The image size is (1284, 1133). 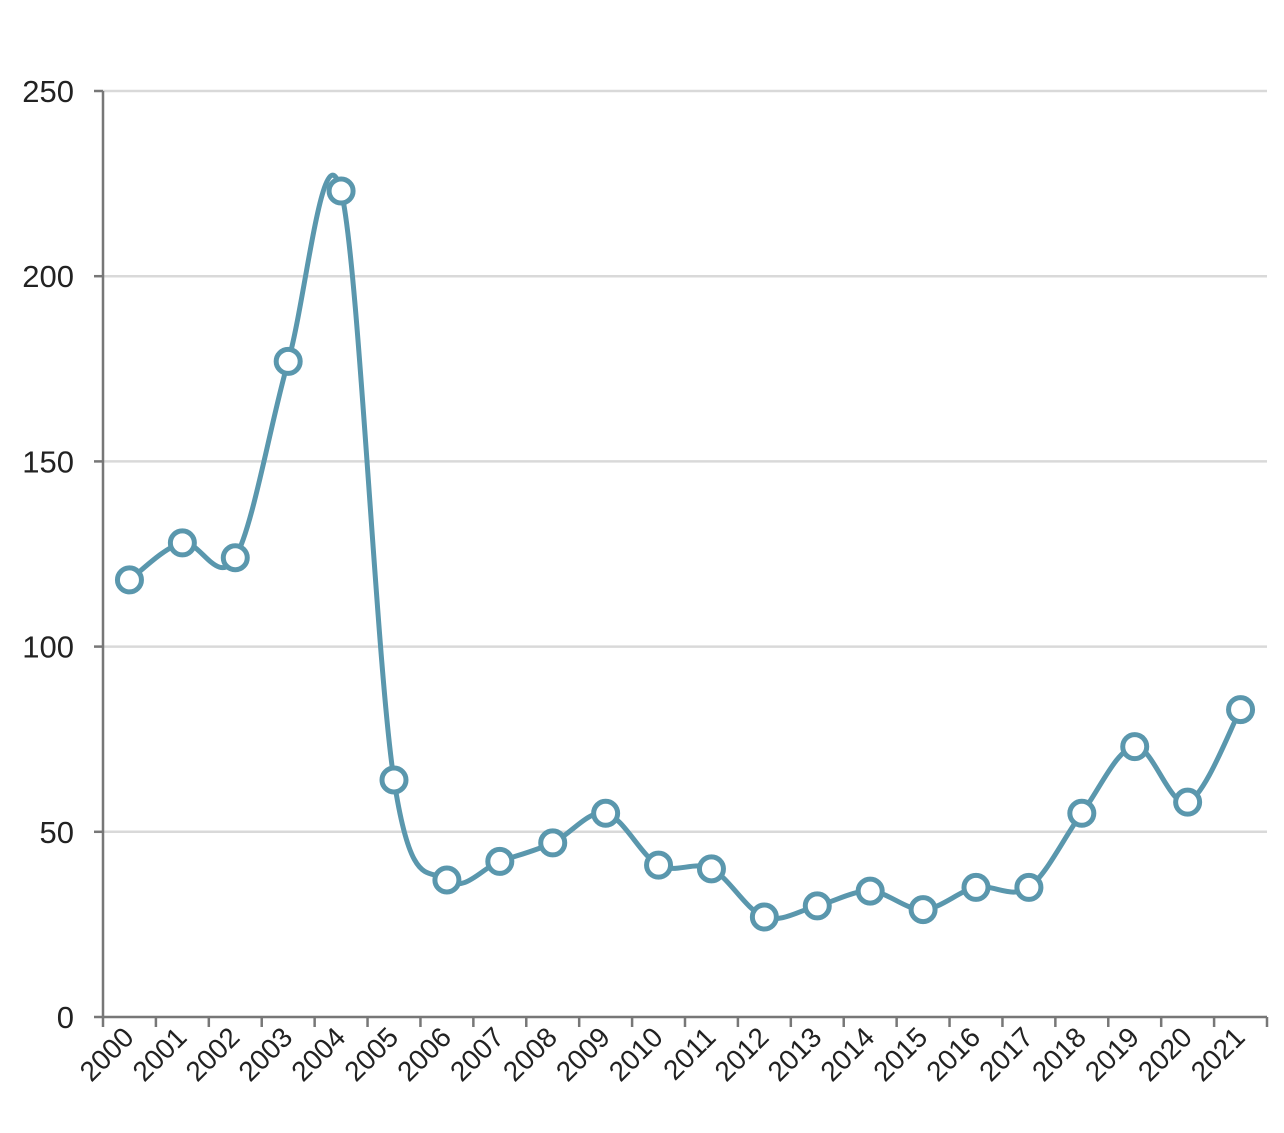 What do you see at coordinates (636, 1054) in the screenshot?
I see `x-tick-label: 2010` at bounding box center [636, 1054].